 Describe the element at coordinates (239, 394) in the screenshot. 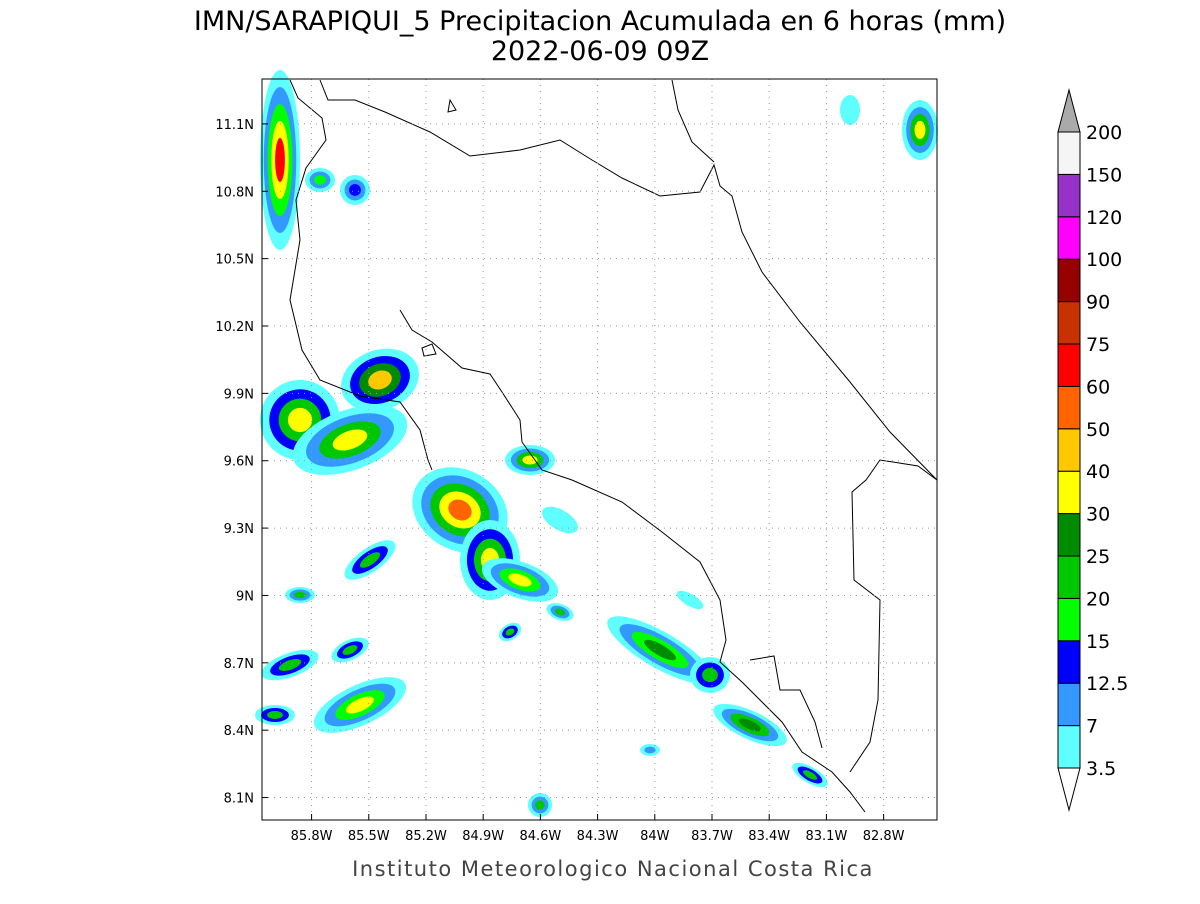

I see `y-tick-label: 9.9N` at that location.